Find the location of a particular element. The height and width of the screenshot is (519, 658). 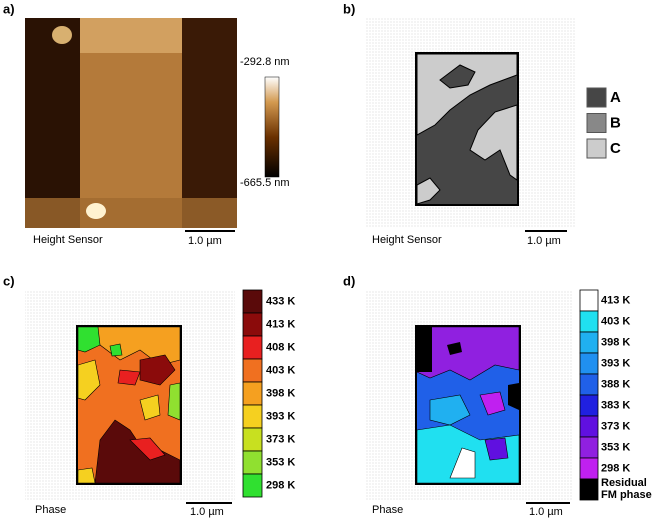

legend-label: FM phase is located at coordinates (626, 495).